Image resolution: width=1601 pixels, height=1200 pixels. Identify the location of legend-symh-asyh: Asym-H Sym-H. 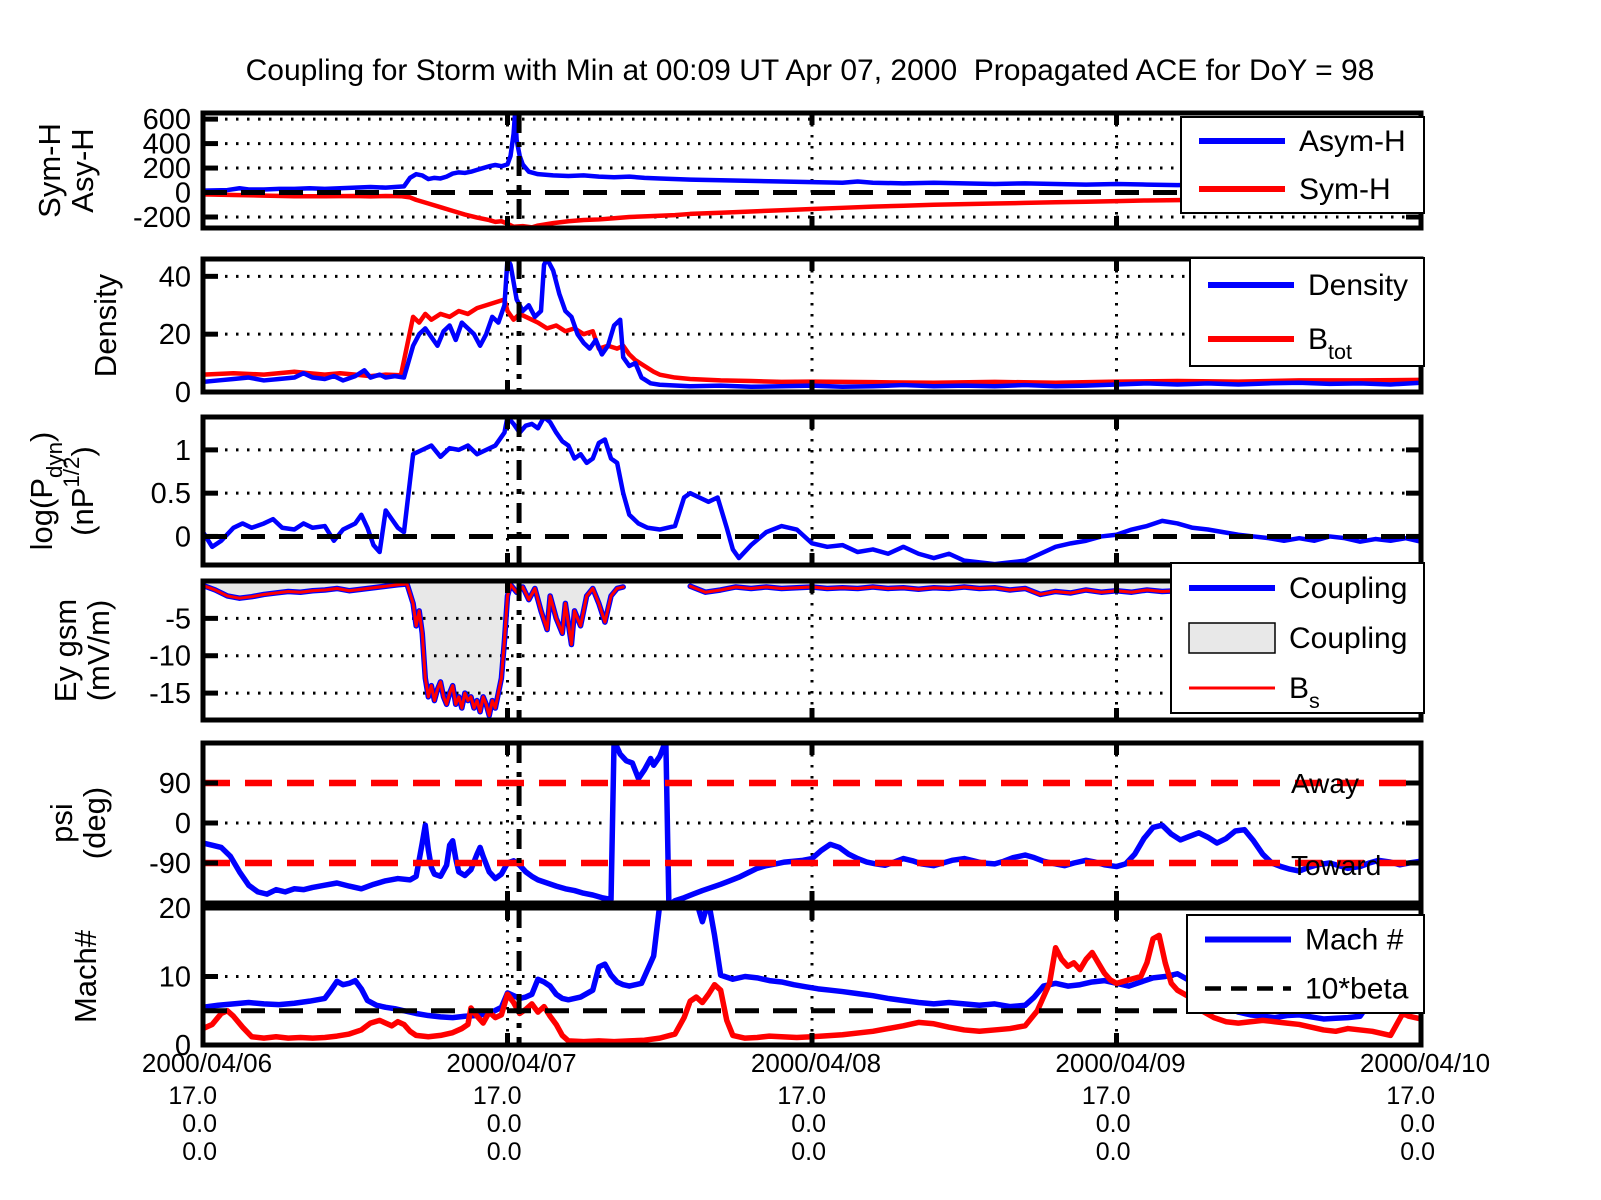
(1302, 165).